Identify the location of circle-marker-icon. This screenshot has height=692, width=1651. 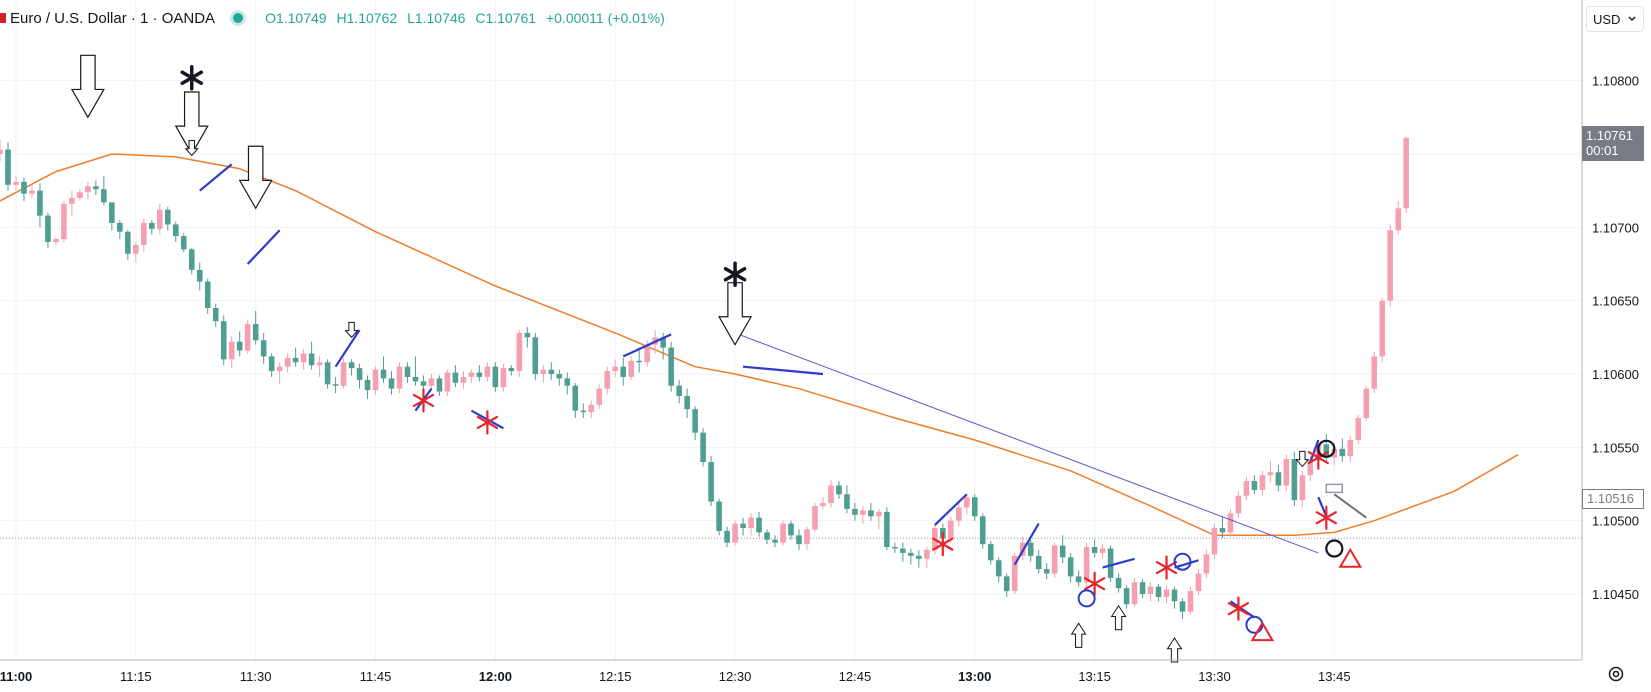
(1334, 548).